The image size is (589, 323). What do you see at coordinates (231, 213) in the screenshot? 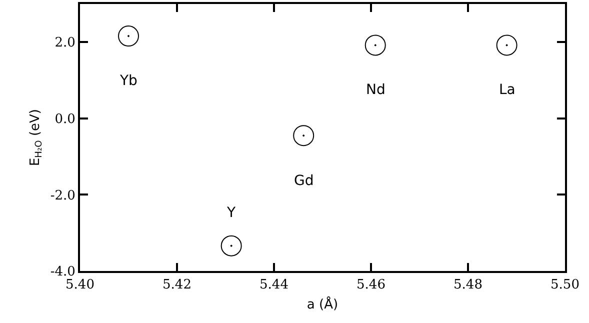
I see `annotation: Y` at bounding box center [231, 213].